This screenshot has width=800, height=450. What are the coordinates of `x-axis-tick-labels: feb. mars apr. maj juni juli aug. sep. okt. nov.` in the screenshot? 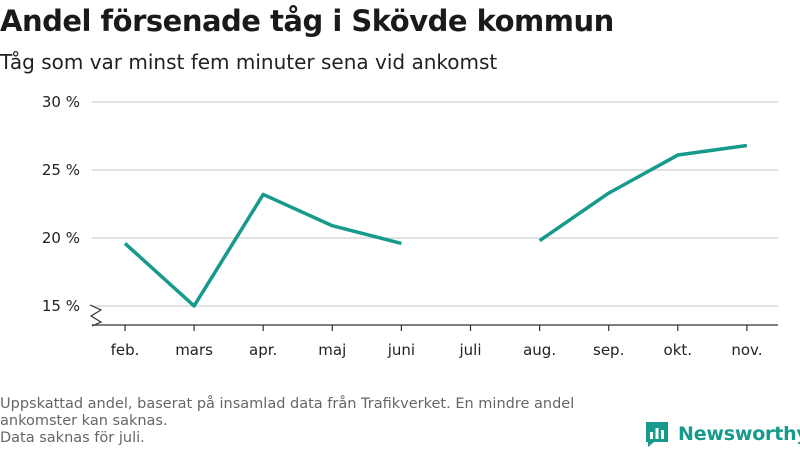 It's located at (437, 350).